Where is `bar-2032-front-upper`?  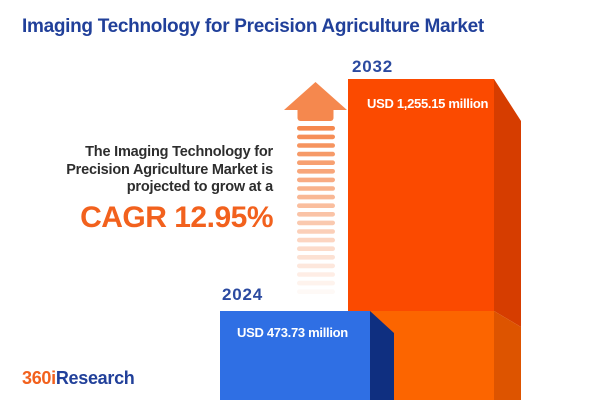 bar-2032-front-upper is located at coordinates (421, 195).